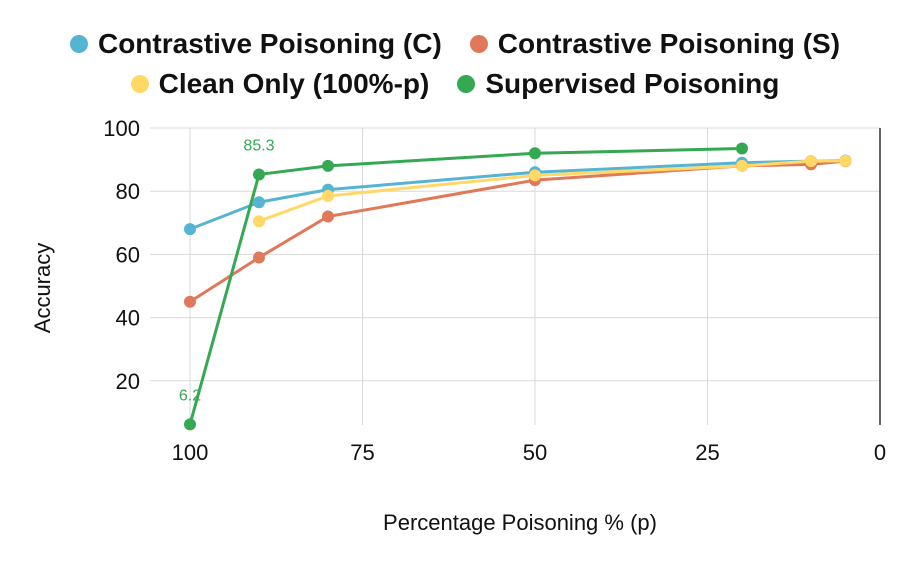  What do you see at coordinates (478, 44) in the screenshot?
I see `legend-swatch-contrastive-s` at bounding box center [478, 44].